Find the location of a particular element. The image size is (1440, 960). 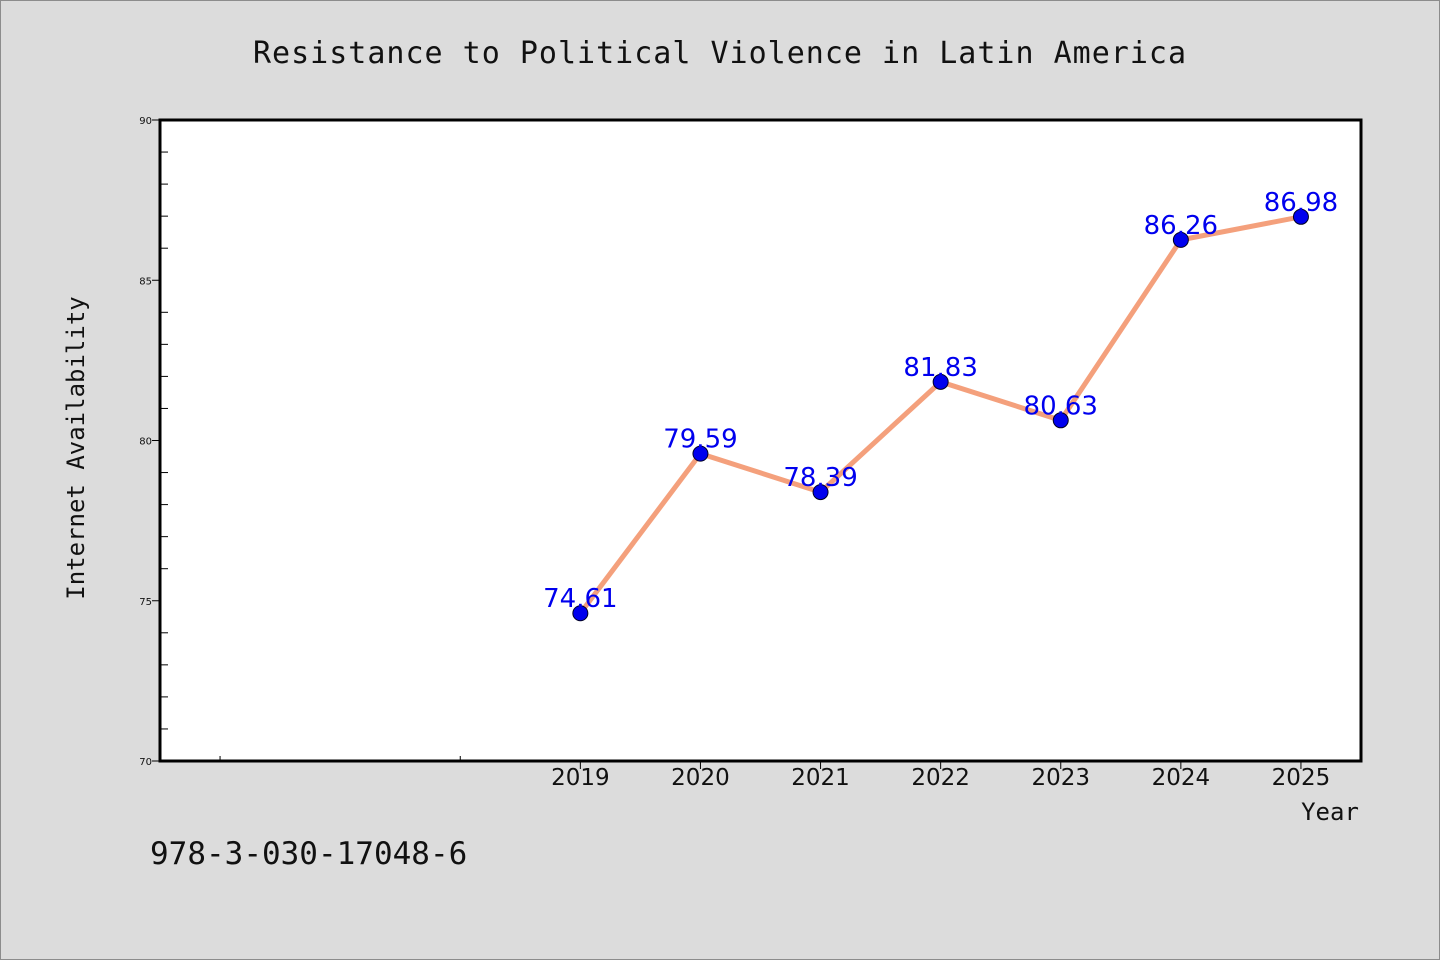

y-tick-label: 80 is located at coordinates (145, 442).